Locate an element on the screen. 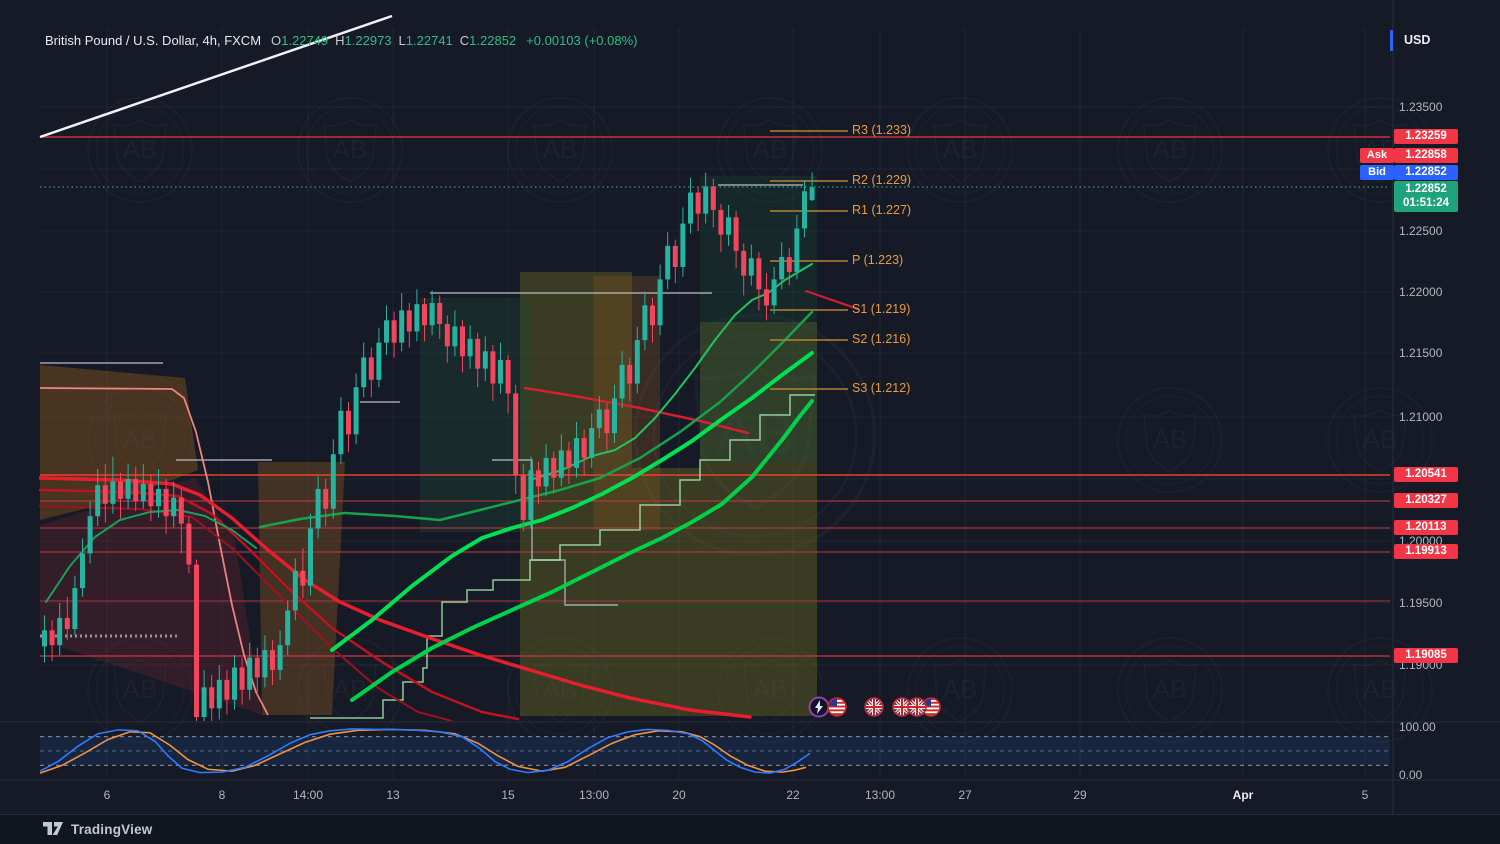 The image size is (1500, 844). price-alert-tag: 1.20541 is located at coordinates (1426, 474).